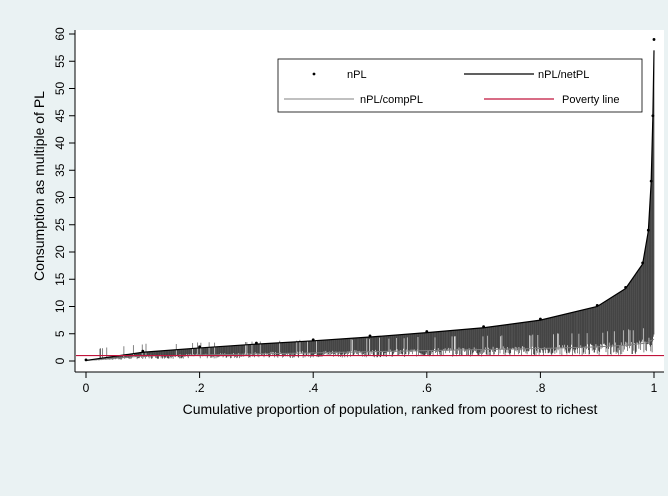  I want to click on y-tick-label: 30, so click(60, 198).